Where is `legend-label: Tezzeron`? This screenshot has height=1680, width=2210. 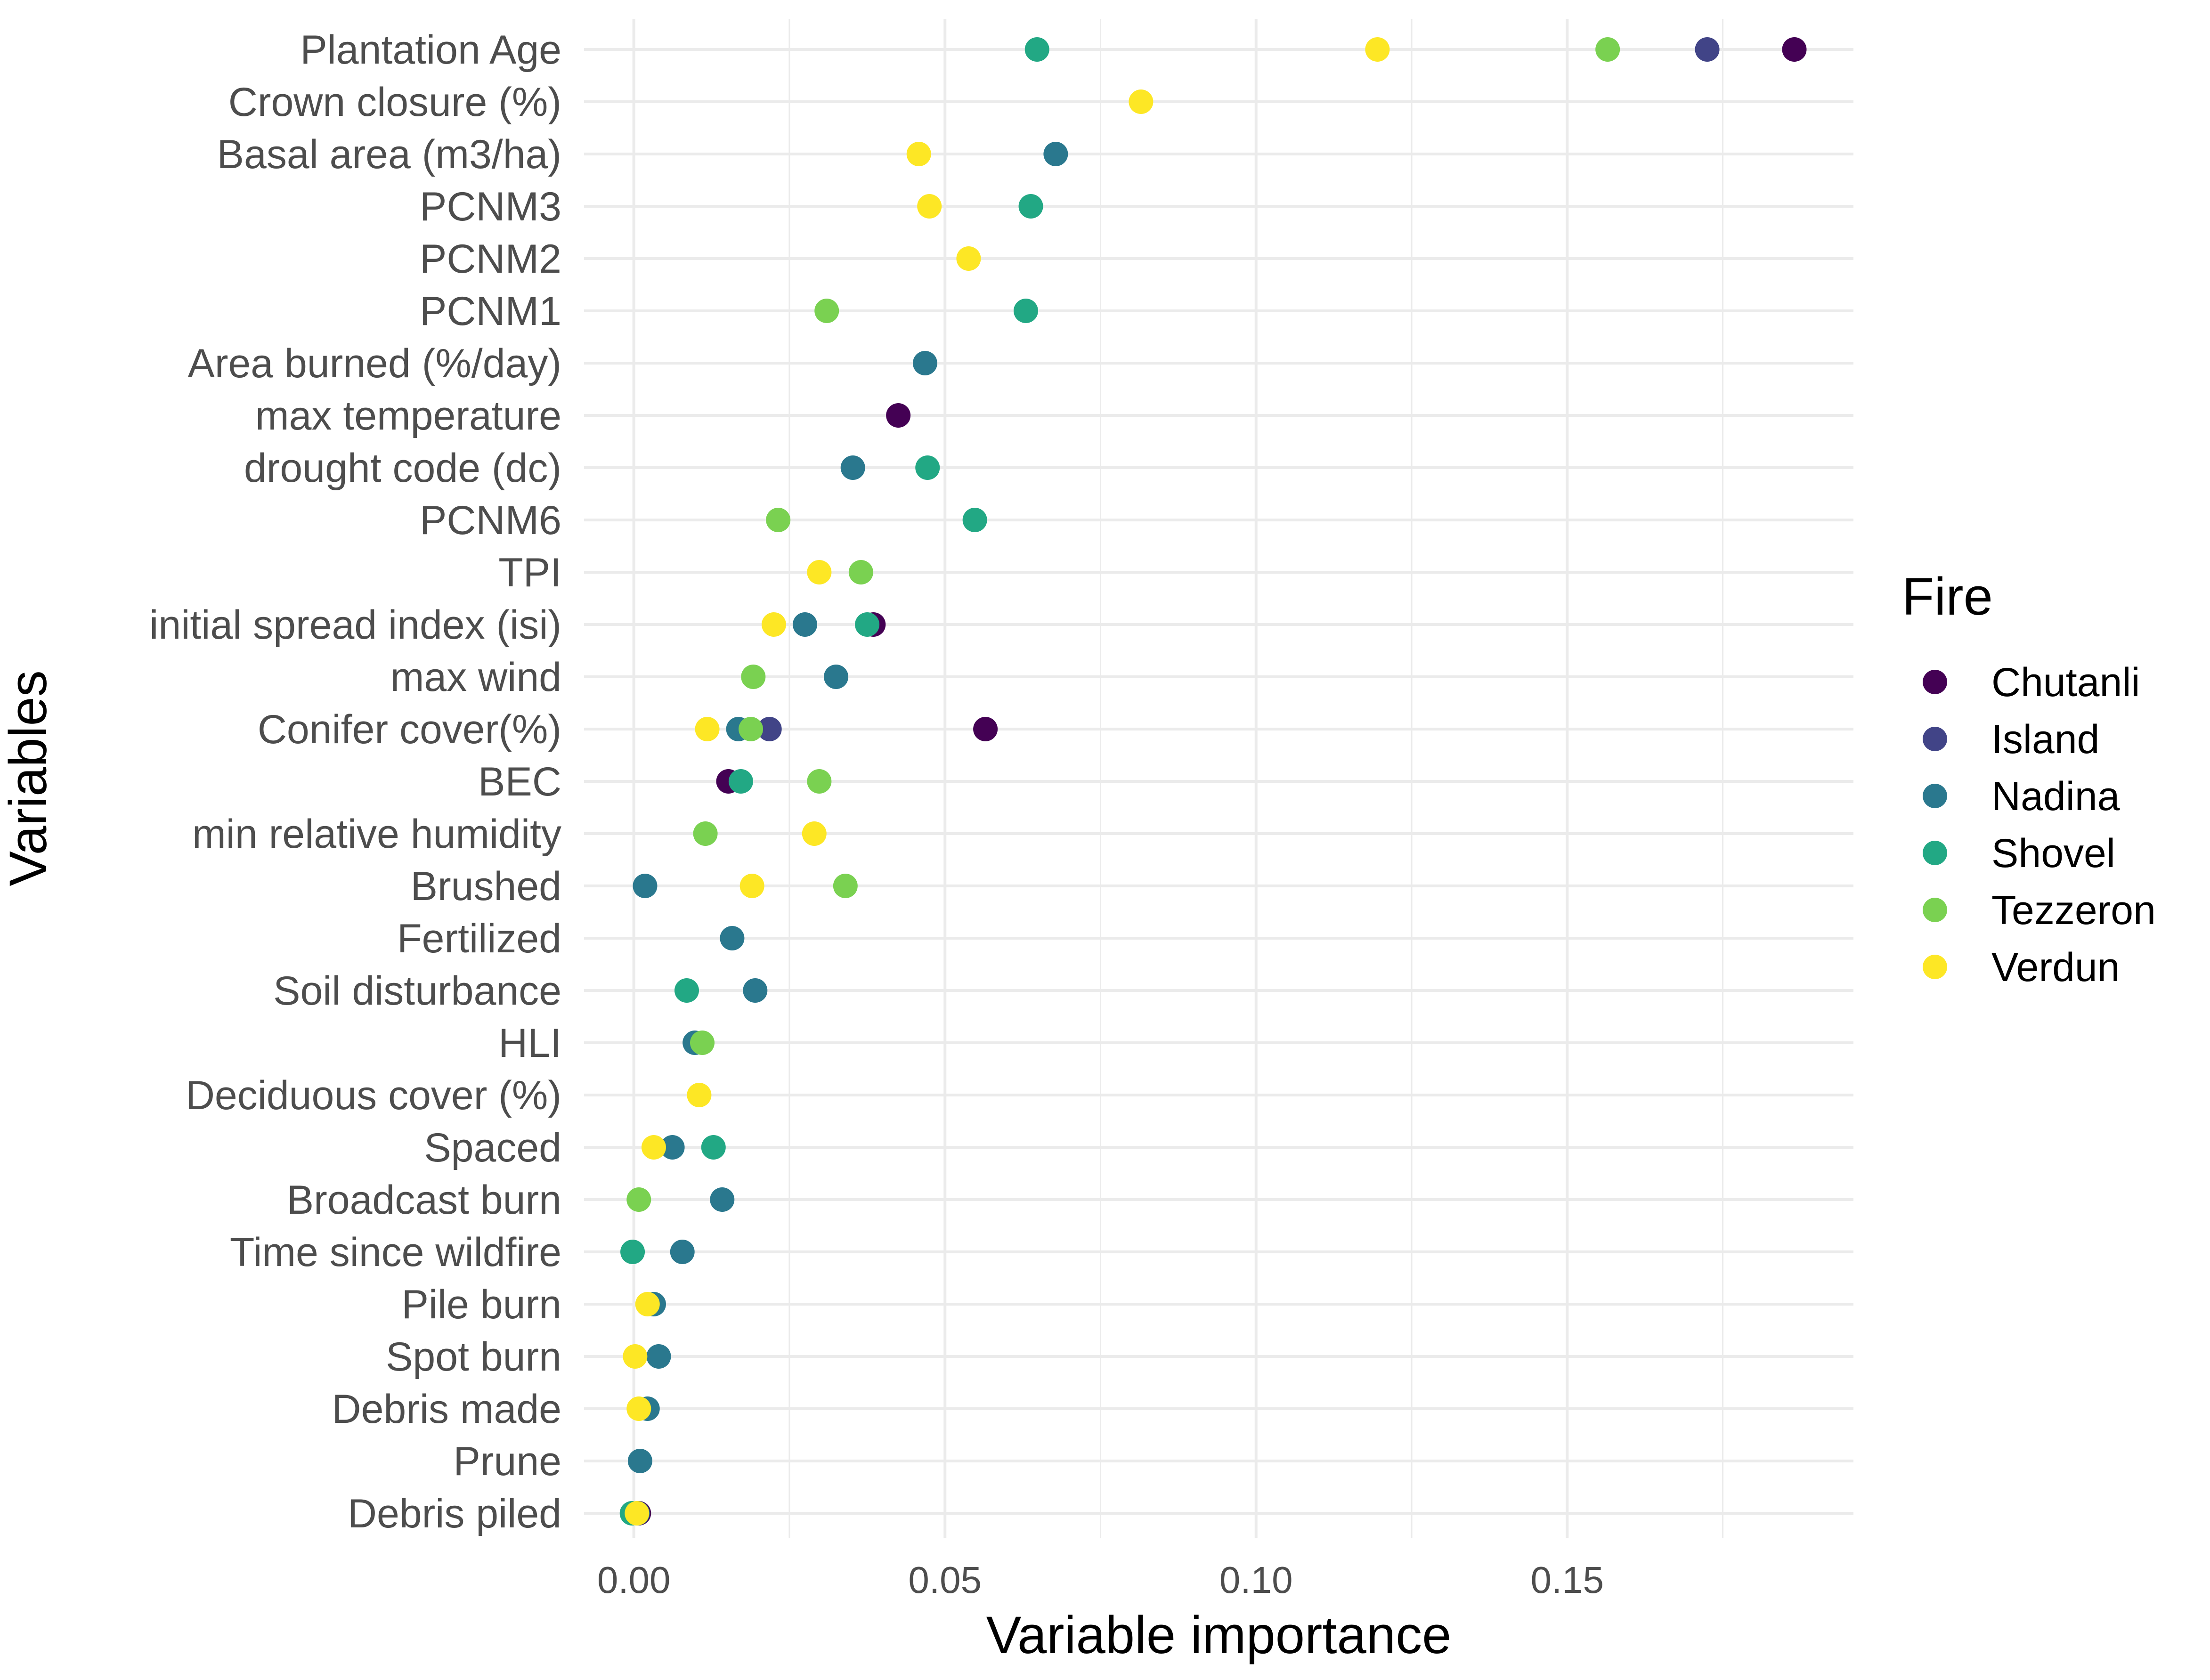
legend-label: Tezzeron is located at coordinates (2073, 910).